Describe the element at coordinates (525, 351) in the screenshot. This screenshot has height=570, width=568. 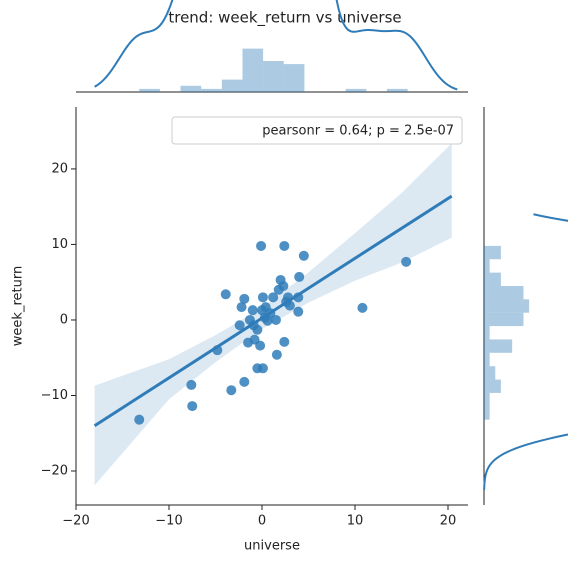
I see `right-kde` at that location.